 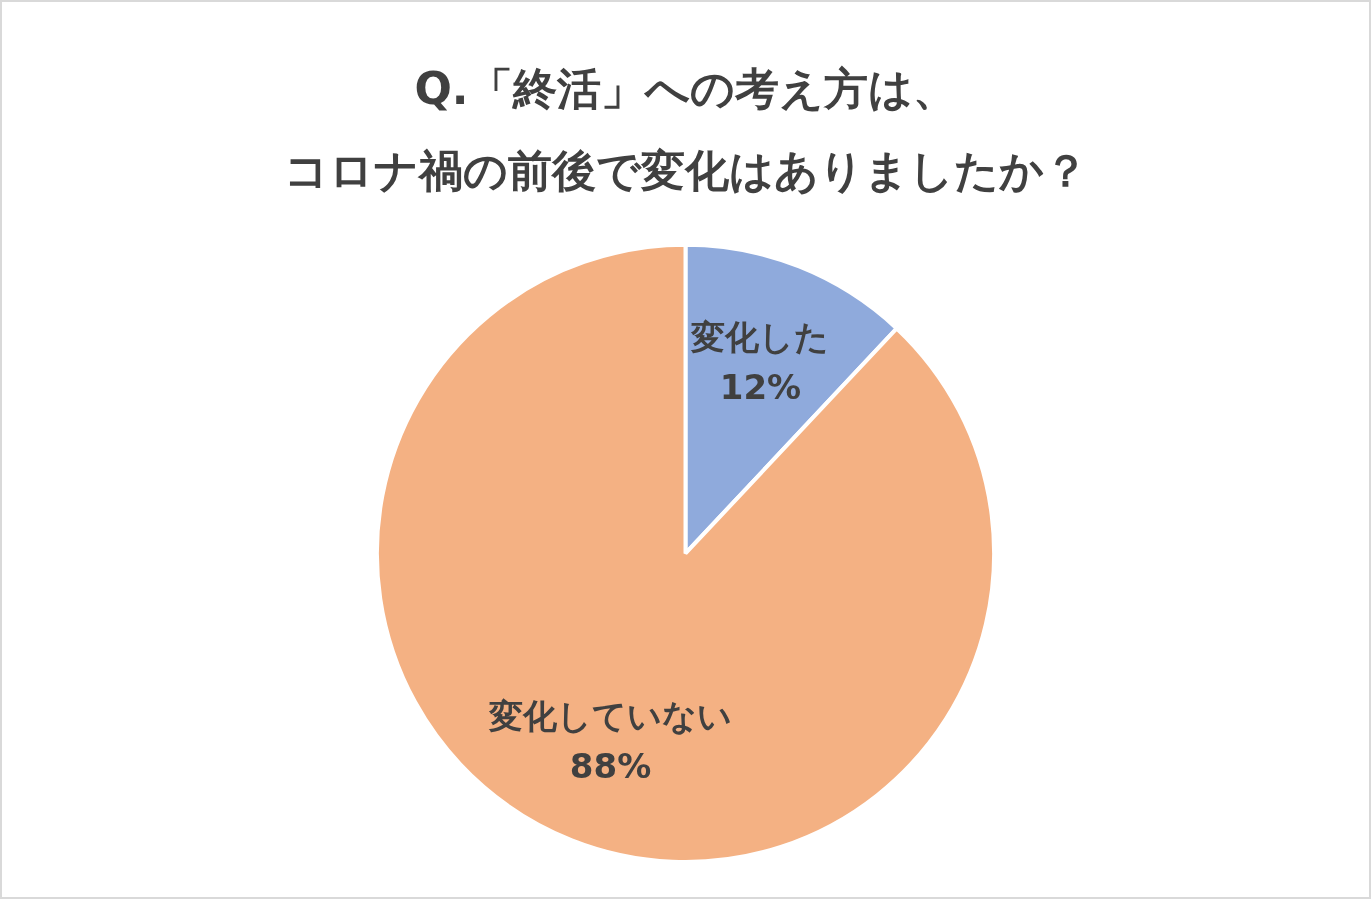 I want to click on data-label: 12%, so click(x=760, y=386).